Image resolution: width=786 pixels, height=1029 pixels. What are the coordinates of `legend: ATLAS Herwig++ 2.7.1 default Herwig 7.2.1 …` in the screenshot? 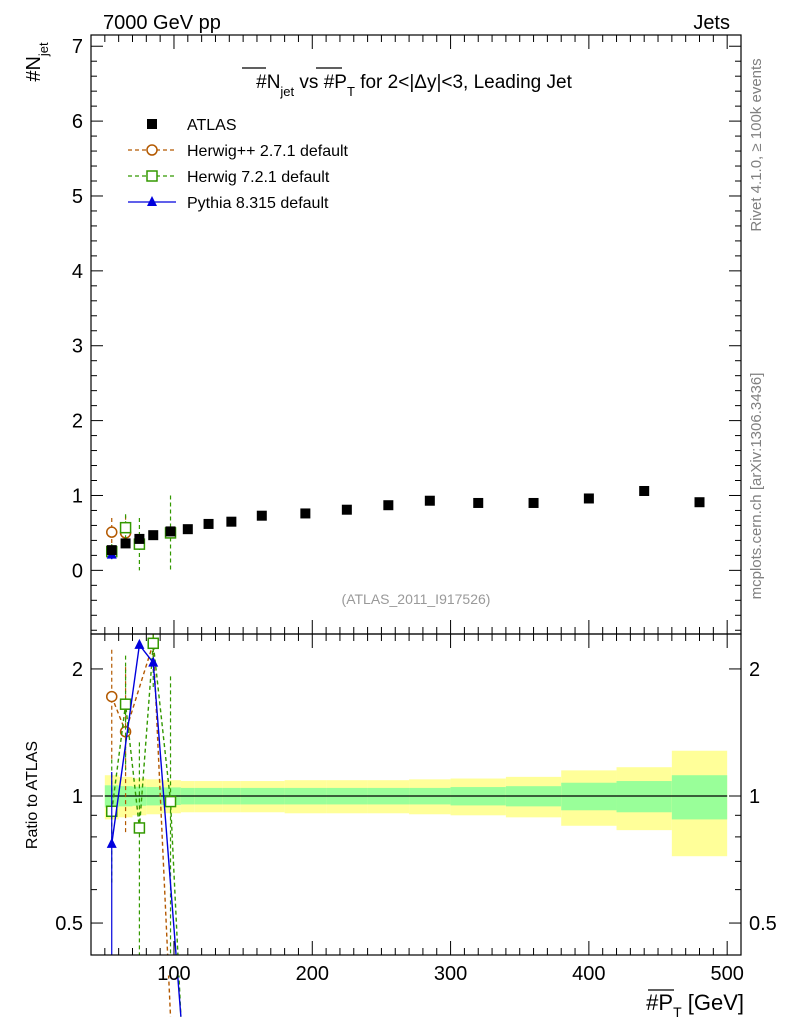 It's located at (238, 164).